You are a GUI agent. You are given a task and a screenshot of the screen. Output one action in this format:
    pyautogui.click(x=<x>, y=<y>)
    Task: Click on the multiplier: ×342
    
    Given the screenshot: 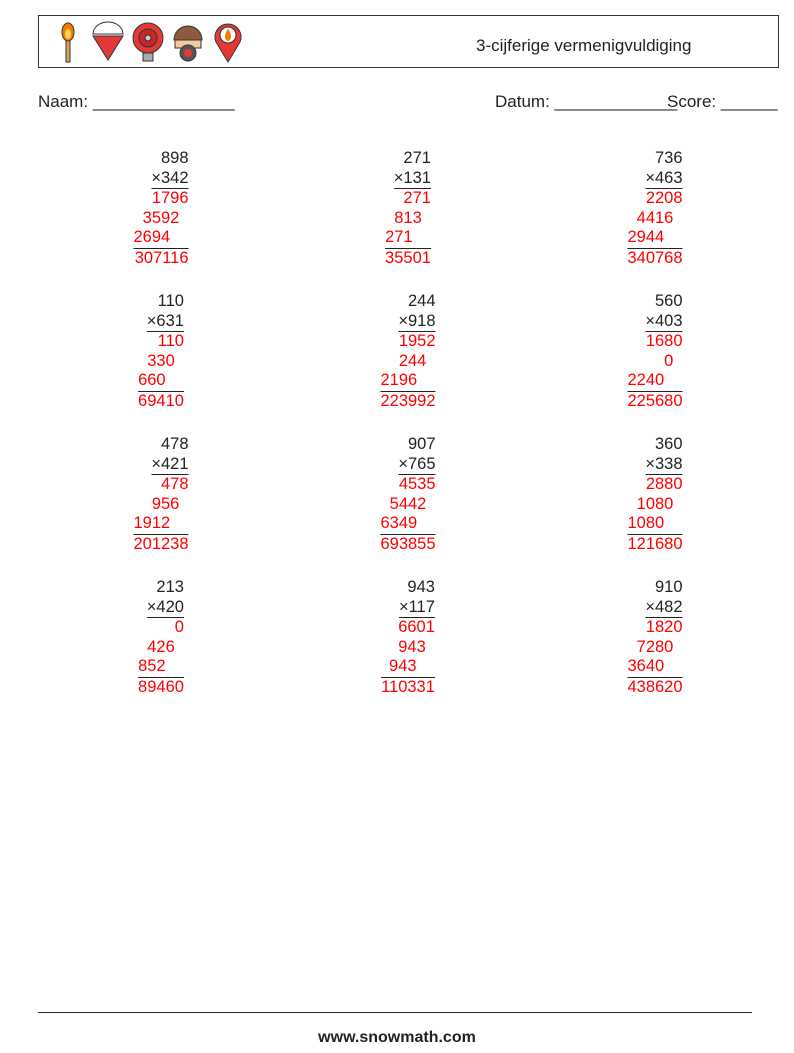 What is the action you would take?
    pyautogui.click(x=161, y=179)
    